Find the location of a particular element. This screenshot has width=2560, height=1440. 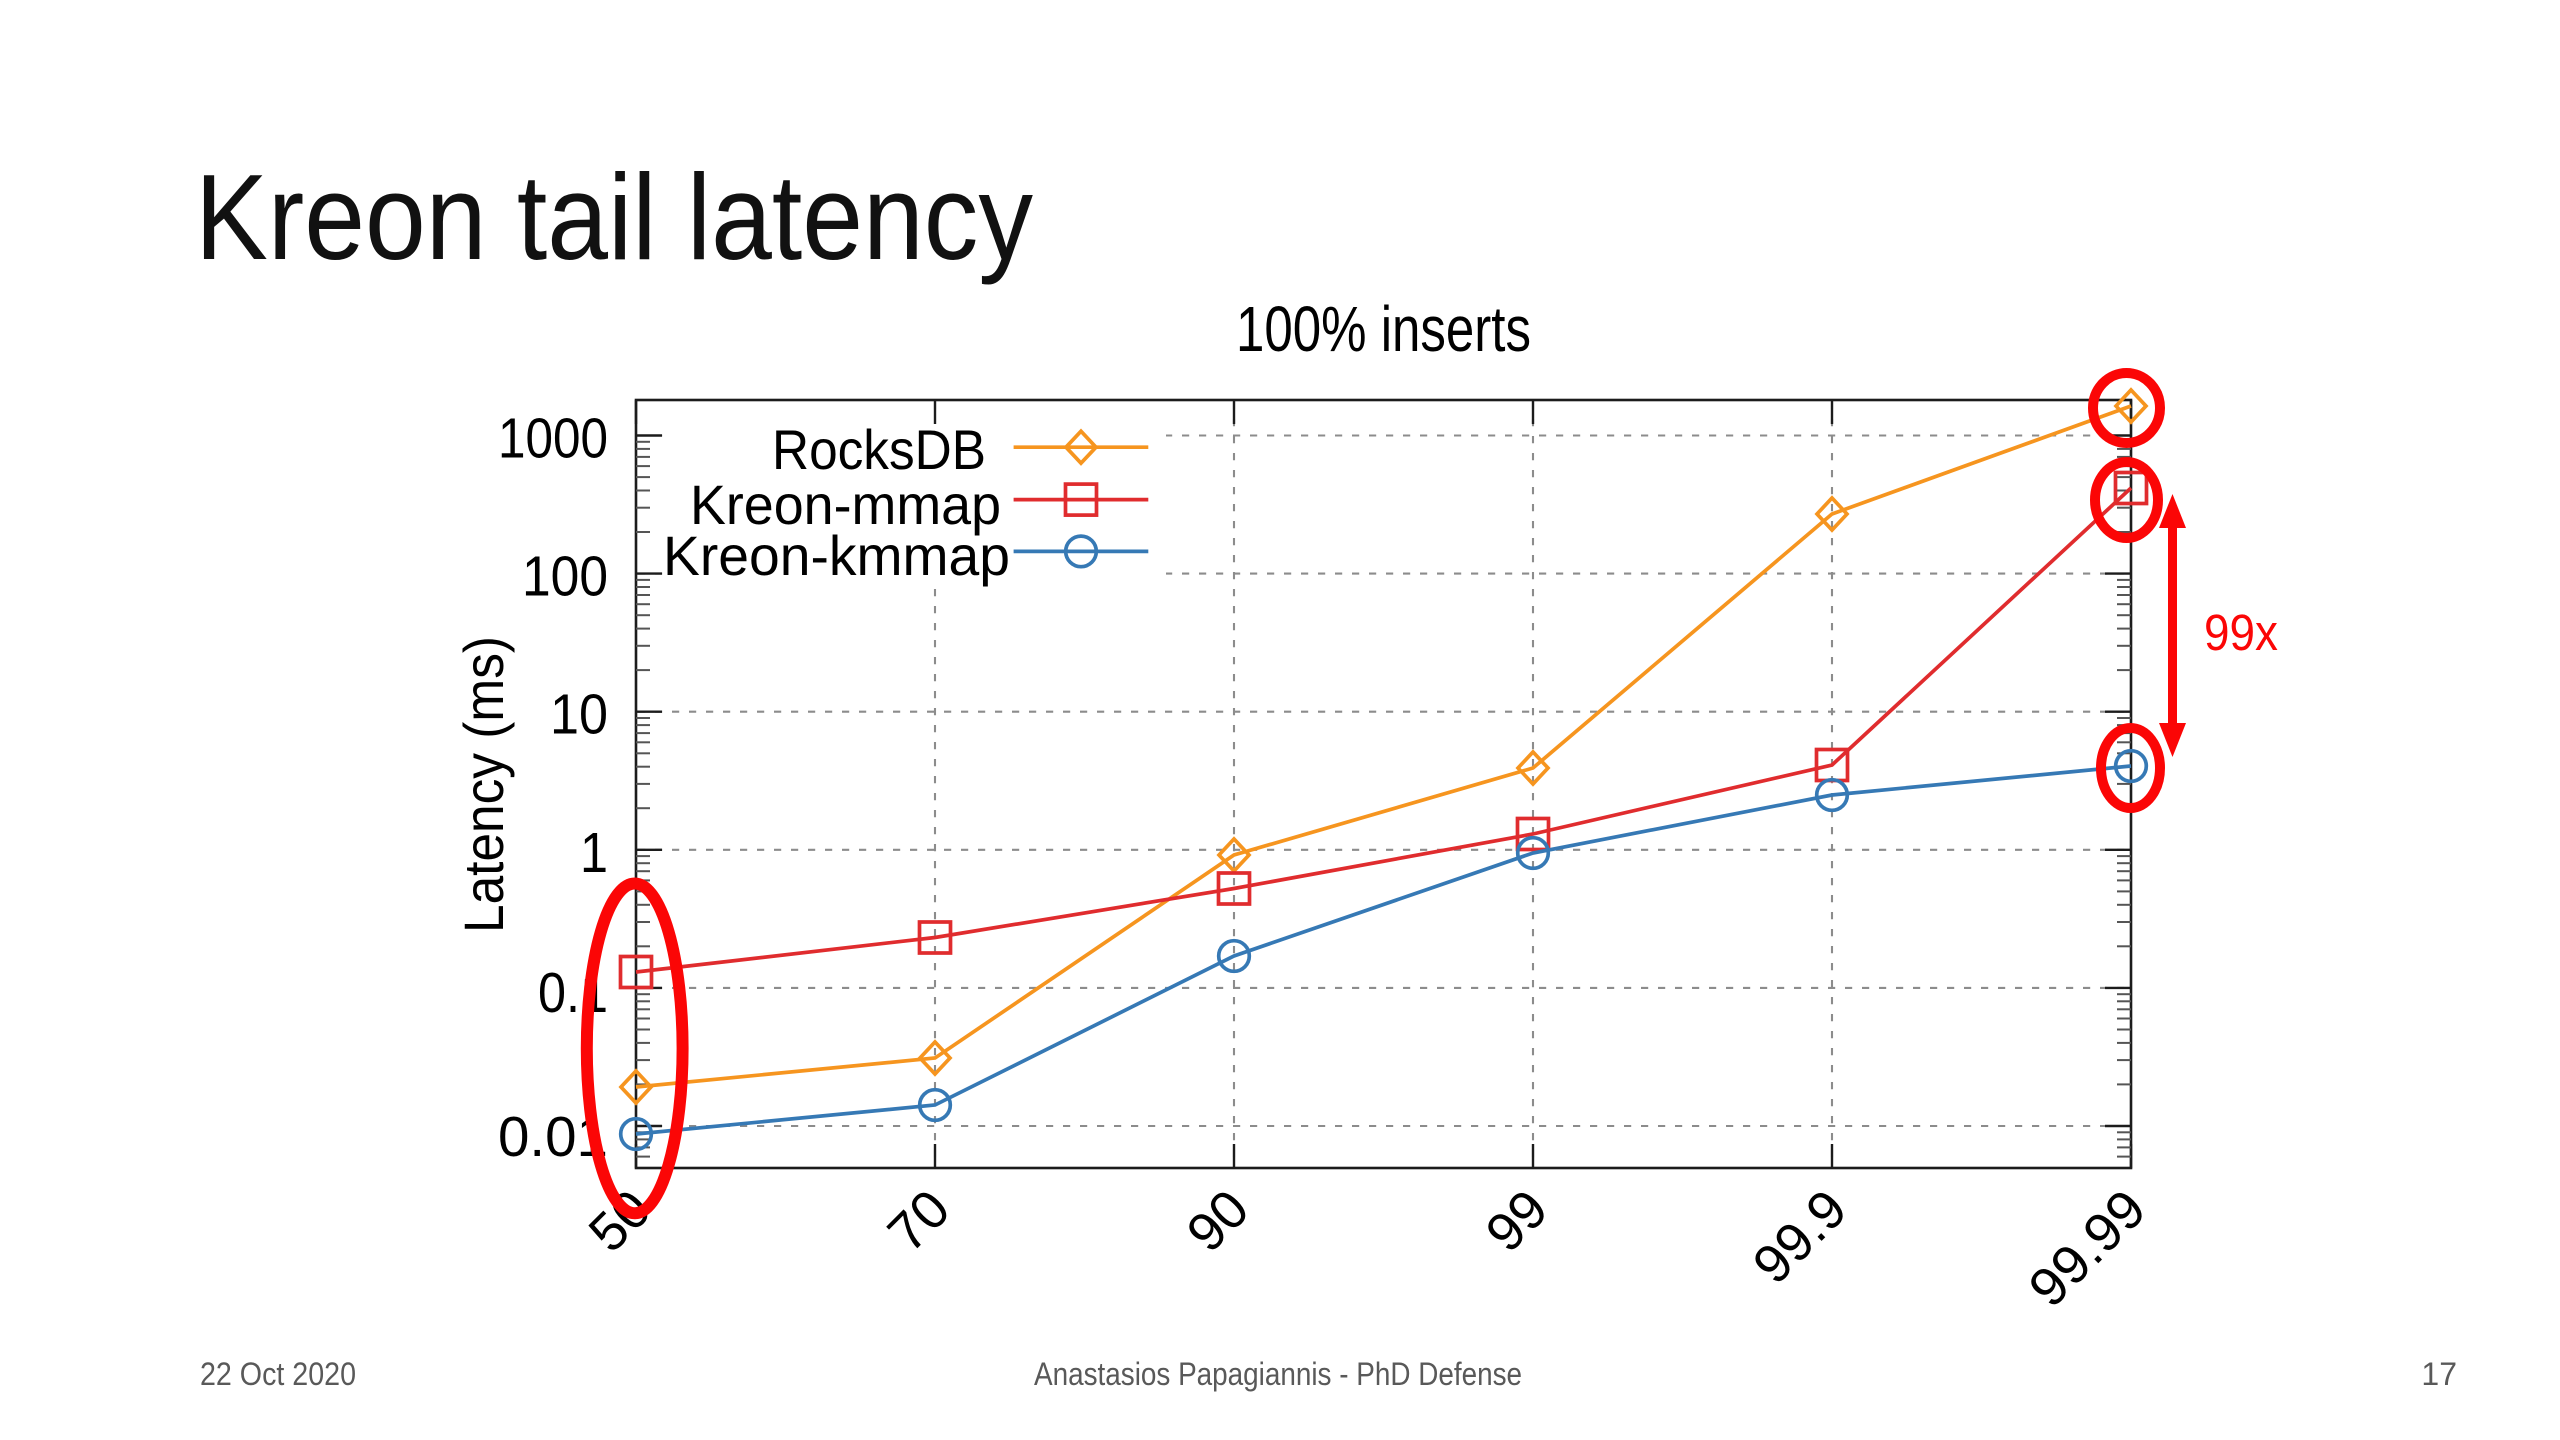

svg-text: 100 is located at coordinates (565, 577).